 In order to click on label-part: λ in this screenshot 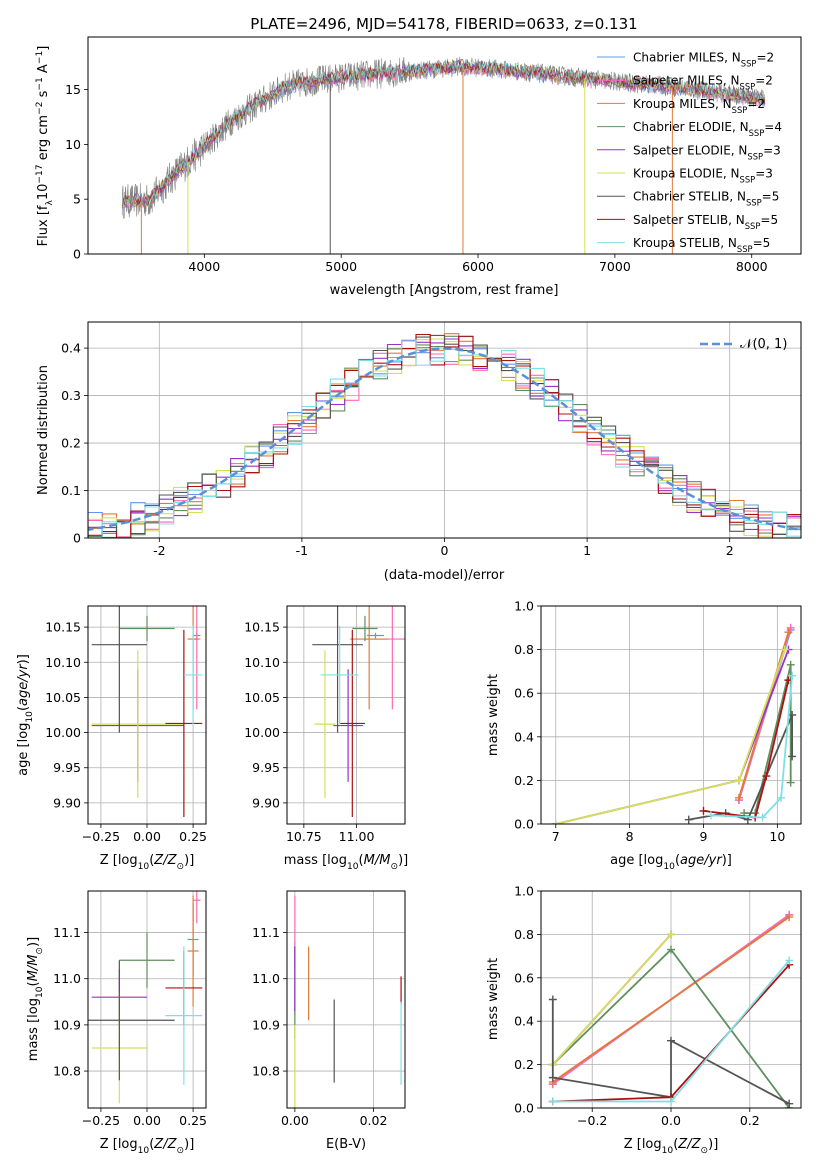, I will do `click(50, 203)`.